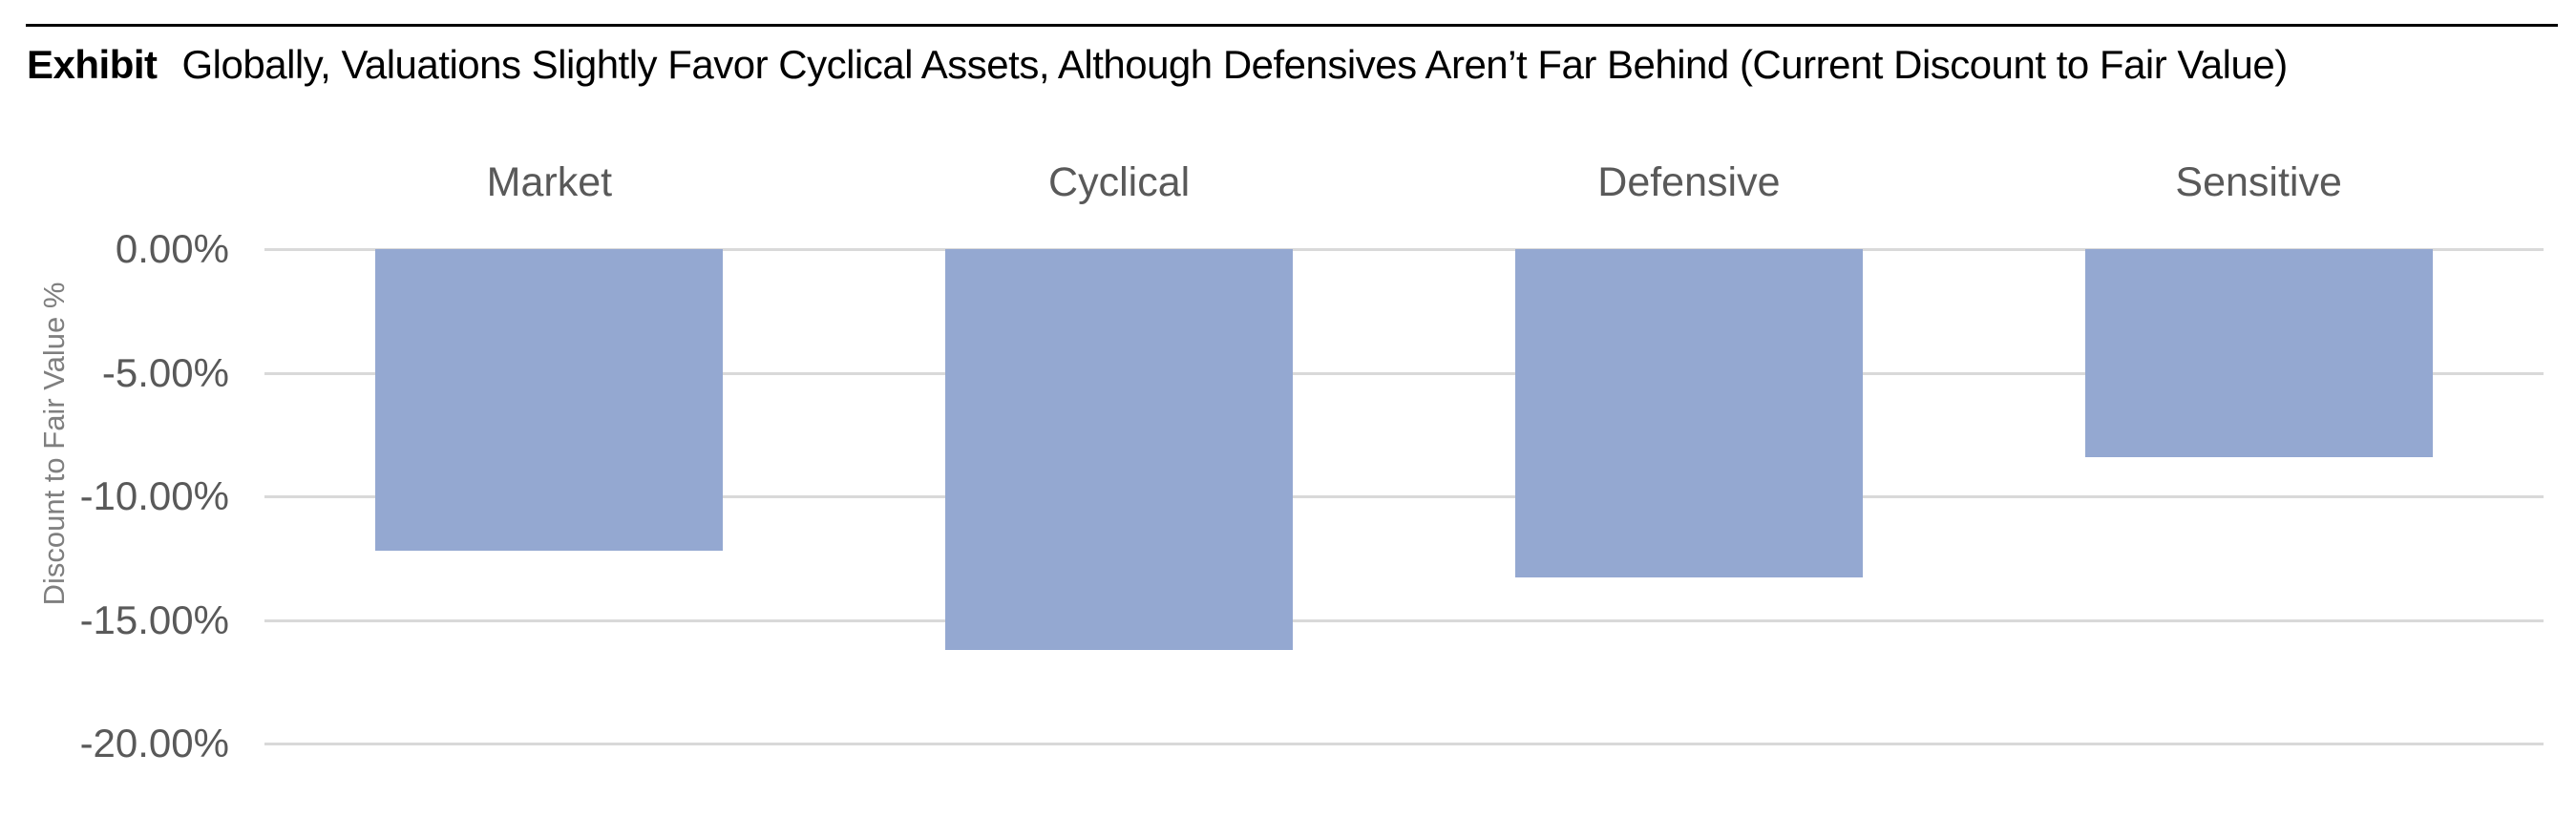 This screenshot has width=2576, height=838. Describe the element at coordinates (154, 496) in the screenshot. I see `y-tick-label: -10.00%` at that location.